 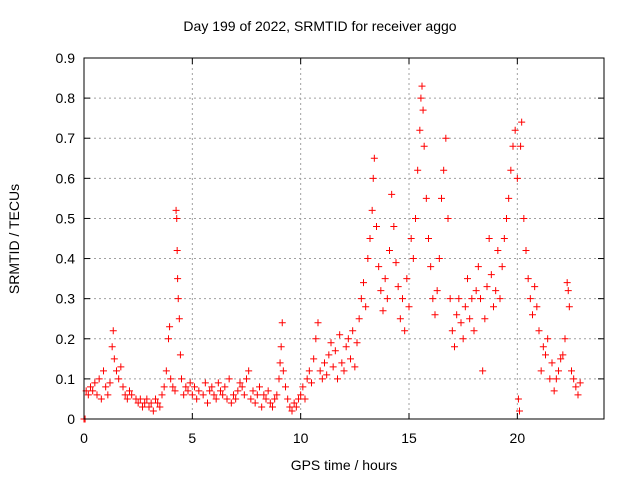 What do you see at coordinates (518, 438) in the screenshot?
I see `x-tick-label: 20` at bounding box center [518, 438].